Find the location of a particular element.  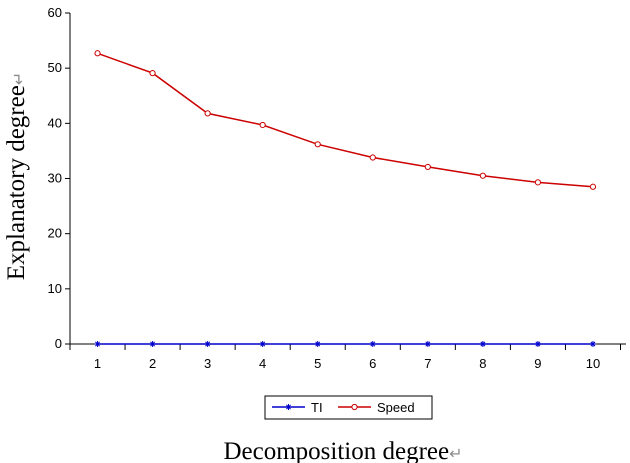

x-tick-label: 4 is located at coordinates (262, 363).